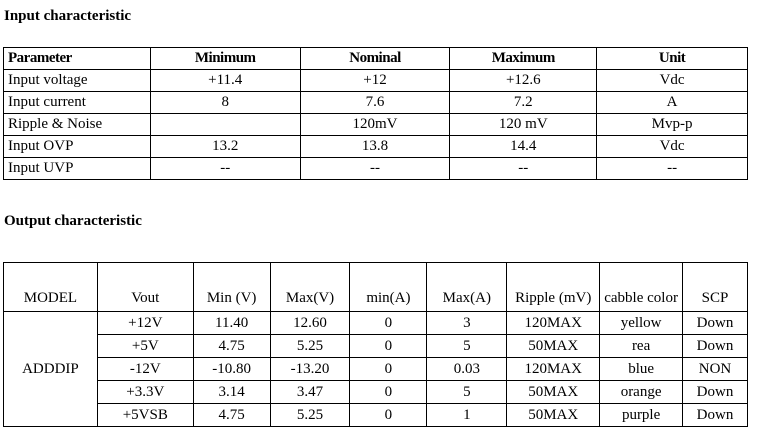 Image resolution: width=760 pixels, height=435 pixels. I want to click on table-cell: 120mV, so click(375, 124).